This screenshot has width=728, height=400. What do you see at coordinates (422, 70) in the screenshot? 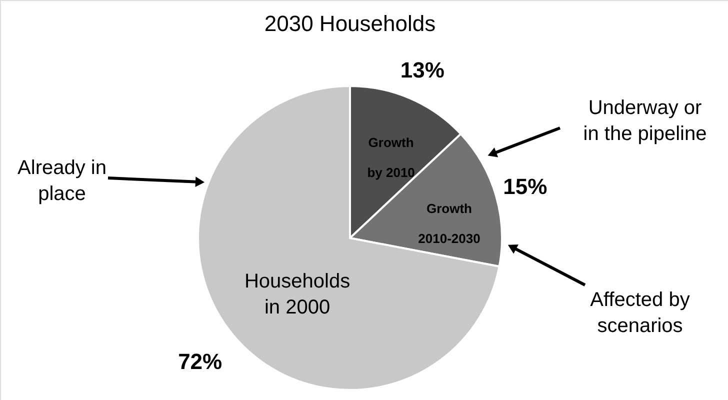
I see `data-label: 13%` at bounding box center [422, 70].